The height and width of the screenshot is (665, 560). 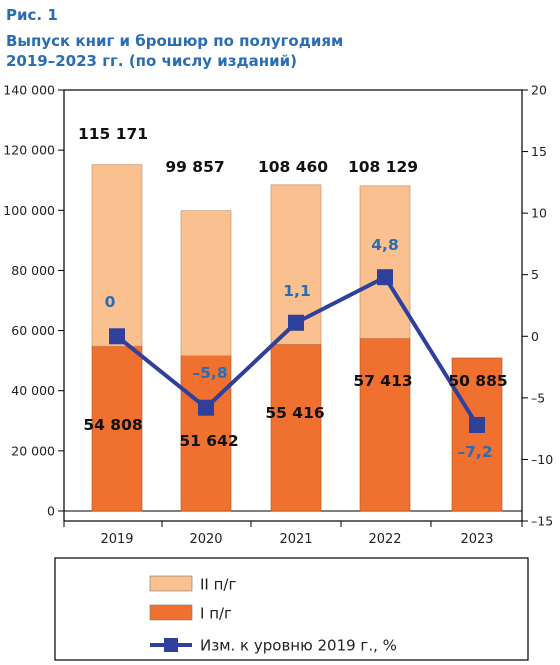 I want to click on left-axis-tick-label: 20 000, so click(x=33, y=450).